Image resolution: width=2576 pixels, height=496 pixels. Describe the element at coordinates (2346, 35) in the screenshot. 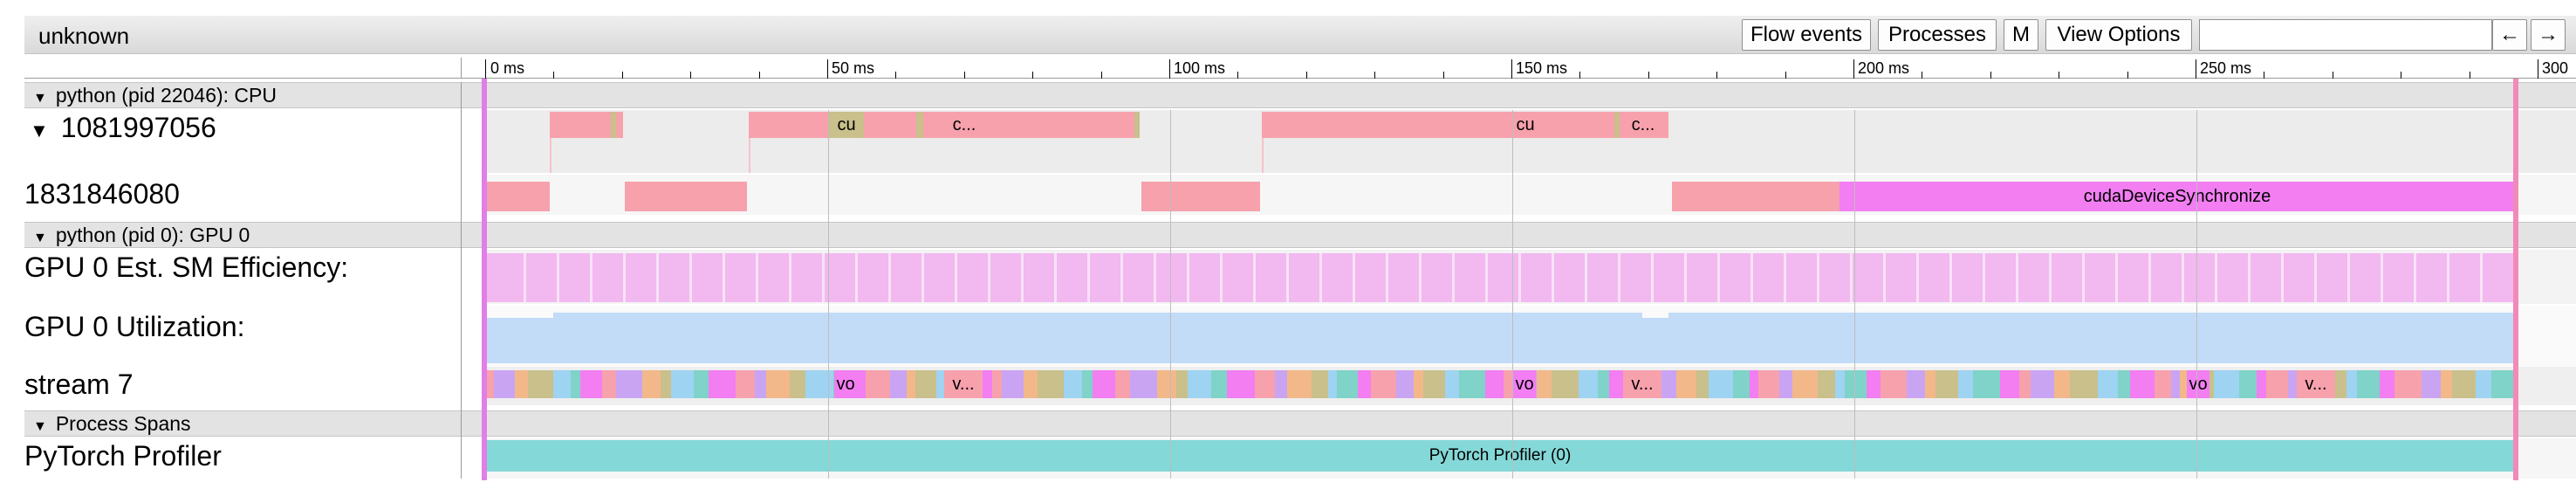

I see `search-input` at that location.